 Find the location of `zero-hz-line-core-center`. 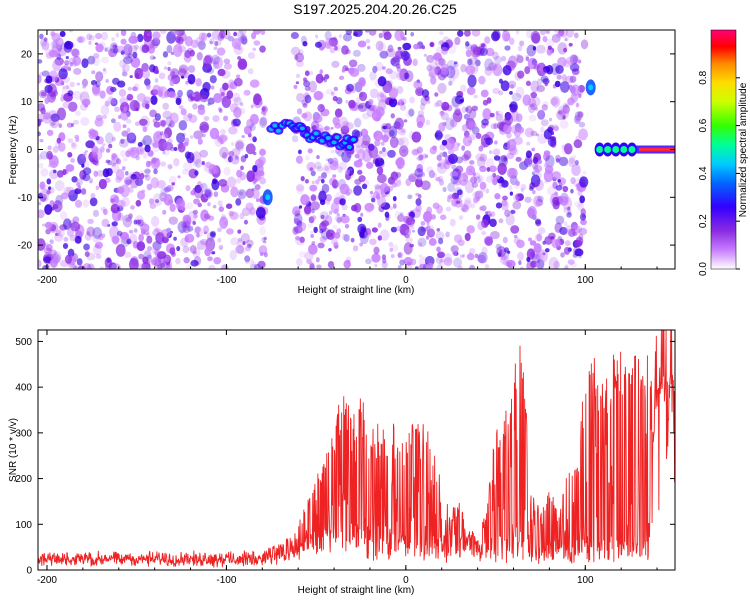

zero-hz-line-core-center is located at coordinates (657, 149).